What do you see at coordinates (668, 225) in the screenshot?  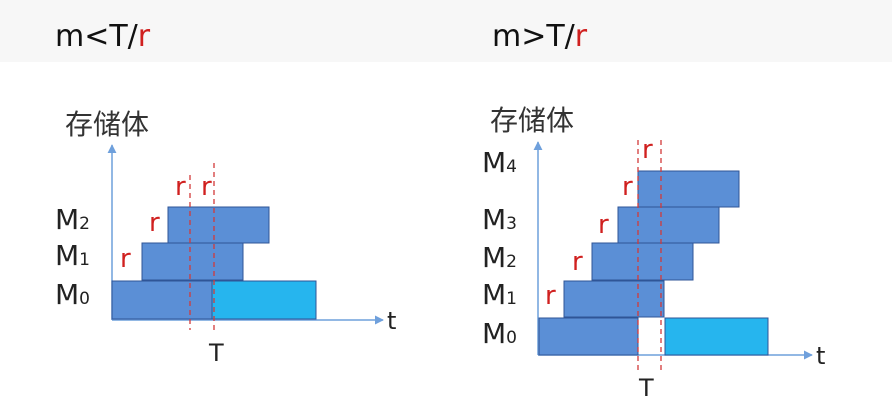 I see `right-bar-m3` at bounding box center [668, 225].